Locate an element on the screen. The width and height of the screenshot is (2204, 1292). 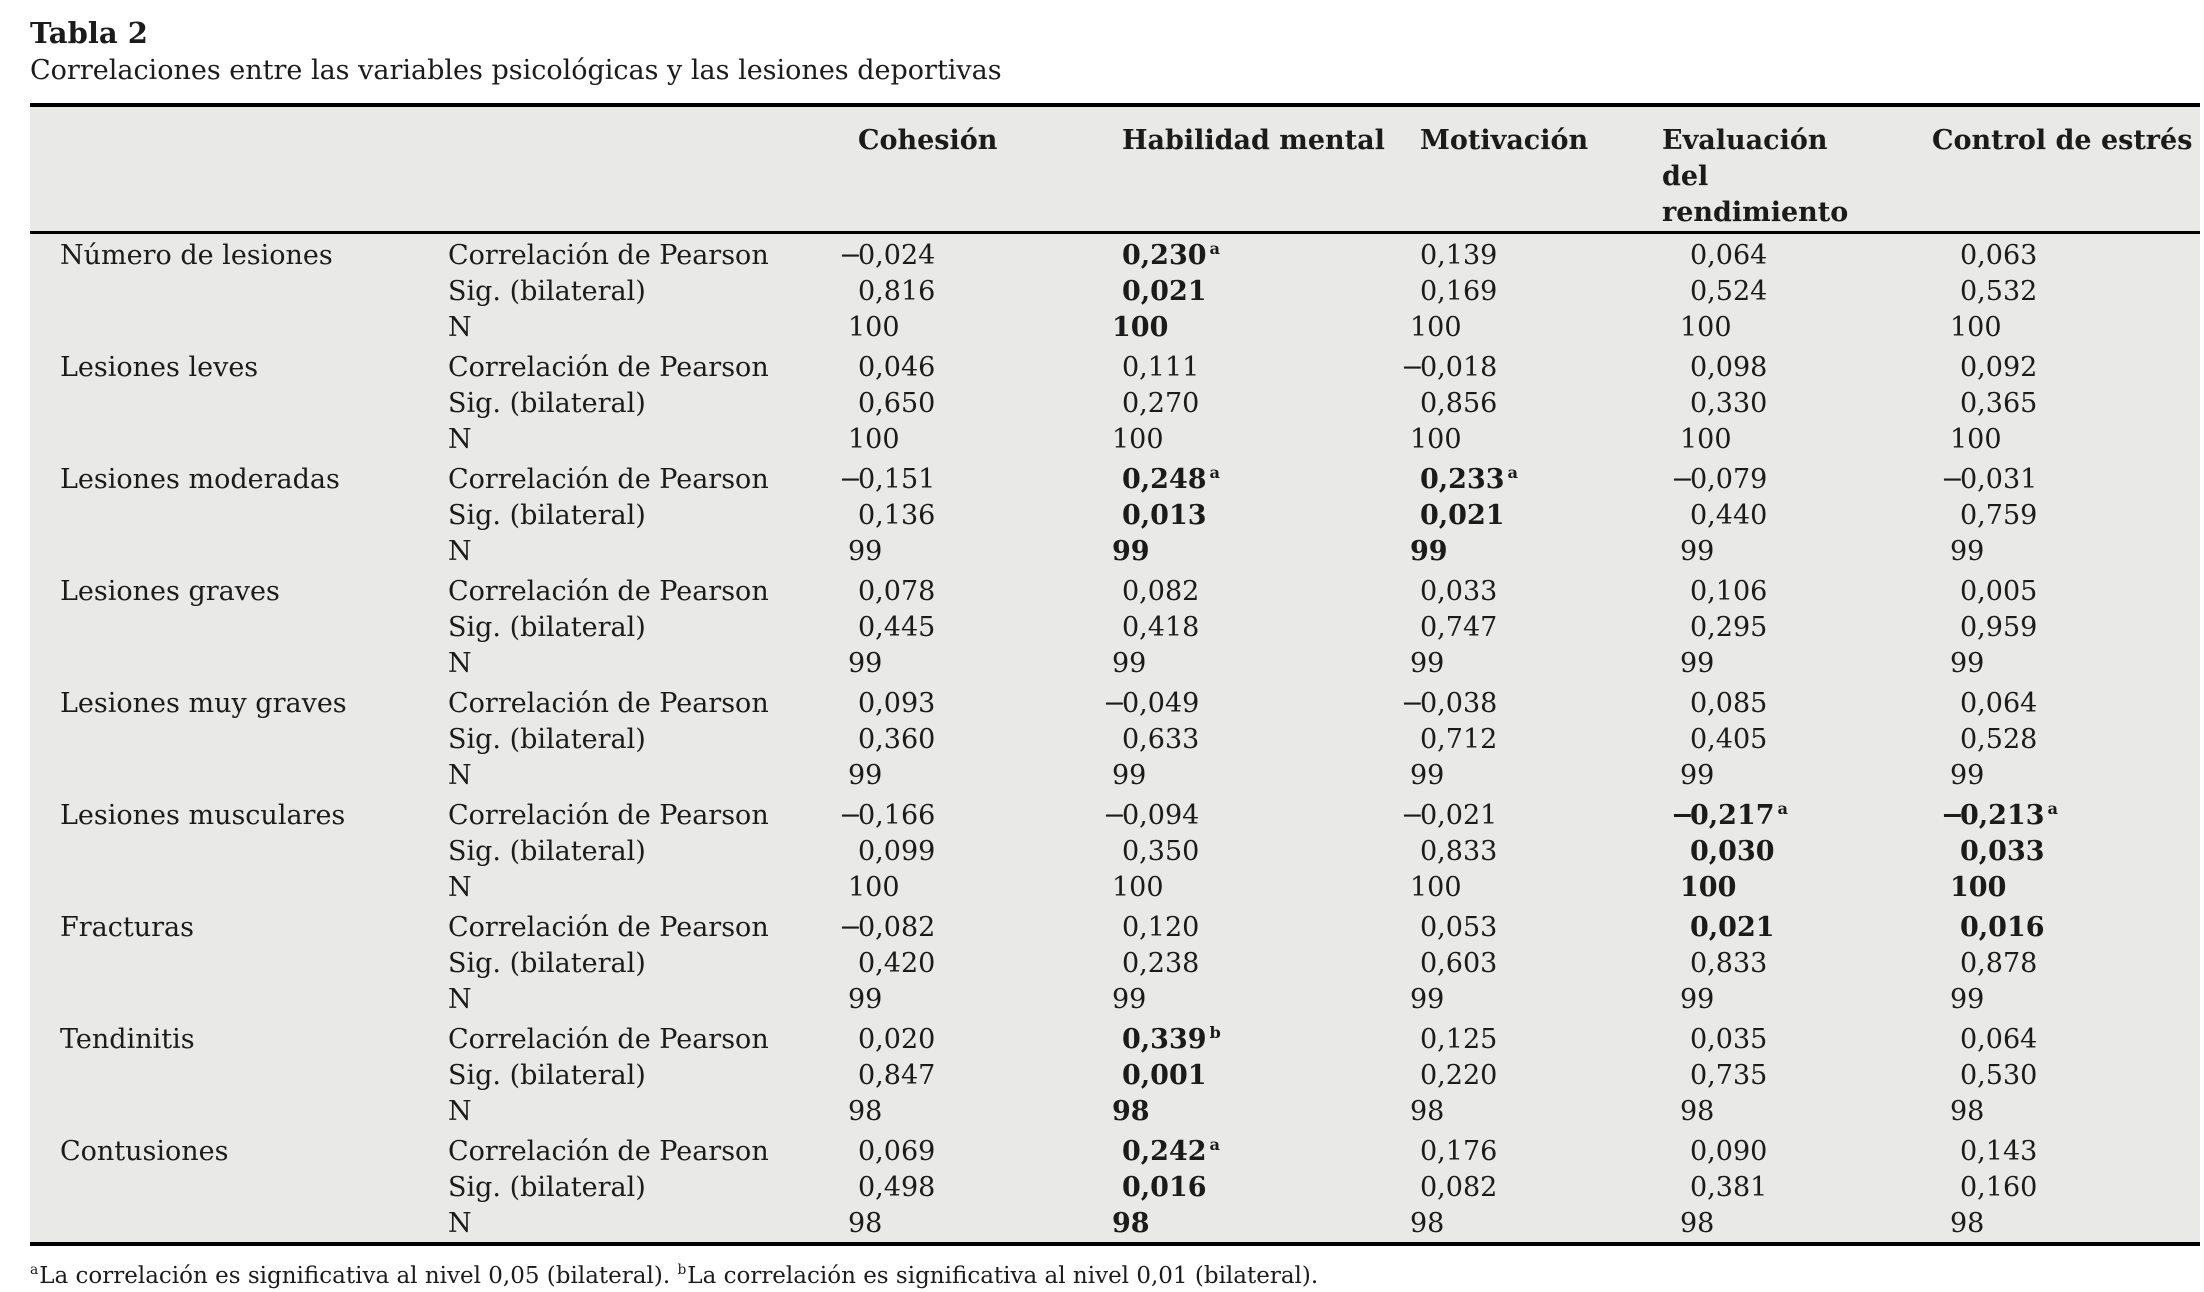
value-cell: 0,712 is located at coordinates (1459, 739).